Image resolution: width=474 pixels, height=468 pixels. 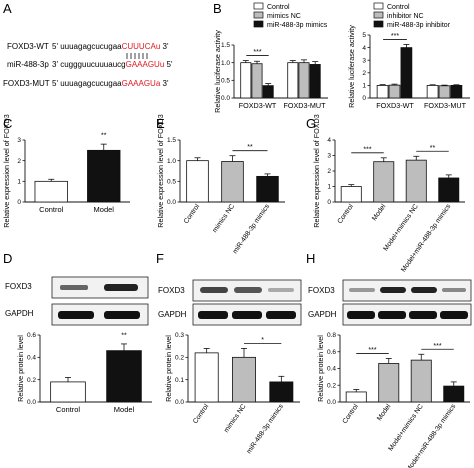 What do you see at coordinates (331, 385) in the screenshot?
I see `y-tick-label: 0.2` at bounding box center [331, 385].